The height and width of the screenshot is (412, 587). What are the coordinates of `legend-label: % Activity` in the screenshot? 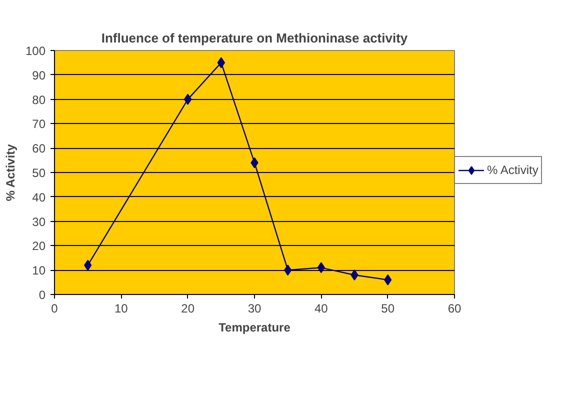 It's located at (512, 170).